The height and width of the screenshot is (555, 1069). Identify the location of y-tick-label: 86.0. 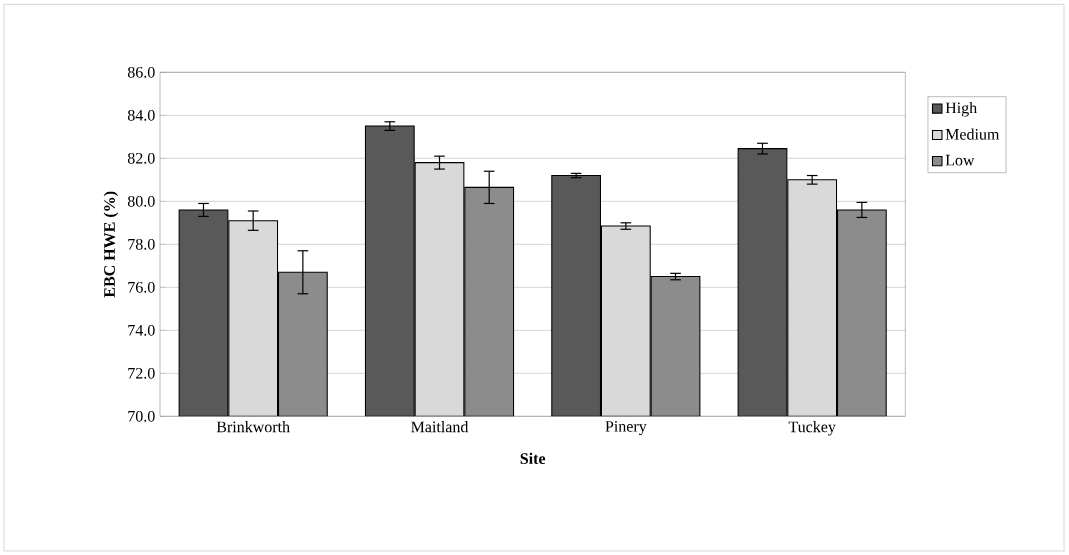
(141, 72).